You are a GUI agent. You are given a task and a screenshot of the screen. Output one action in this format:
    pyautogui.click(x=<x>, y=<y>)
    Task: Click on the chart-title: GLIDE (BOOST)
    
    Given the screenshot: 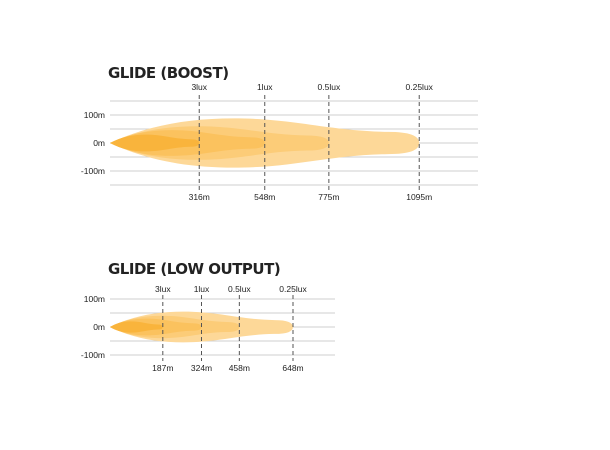 What is the action you would take?
    pyautogui.click(x=168, y=73)
    